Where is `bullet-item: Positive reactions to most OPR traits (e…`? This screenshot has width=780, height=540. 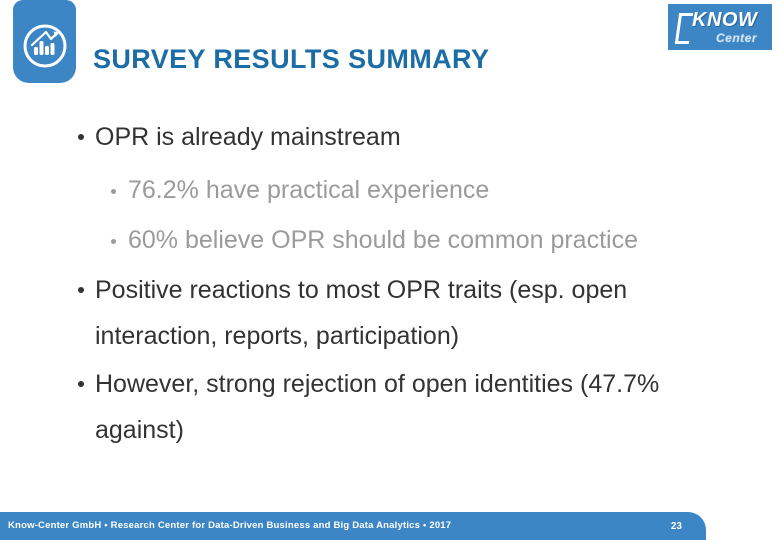 bullet-item: Positive reactions to most OPR traits (e… is located at coordinates (396, 313).